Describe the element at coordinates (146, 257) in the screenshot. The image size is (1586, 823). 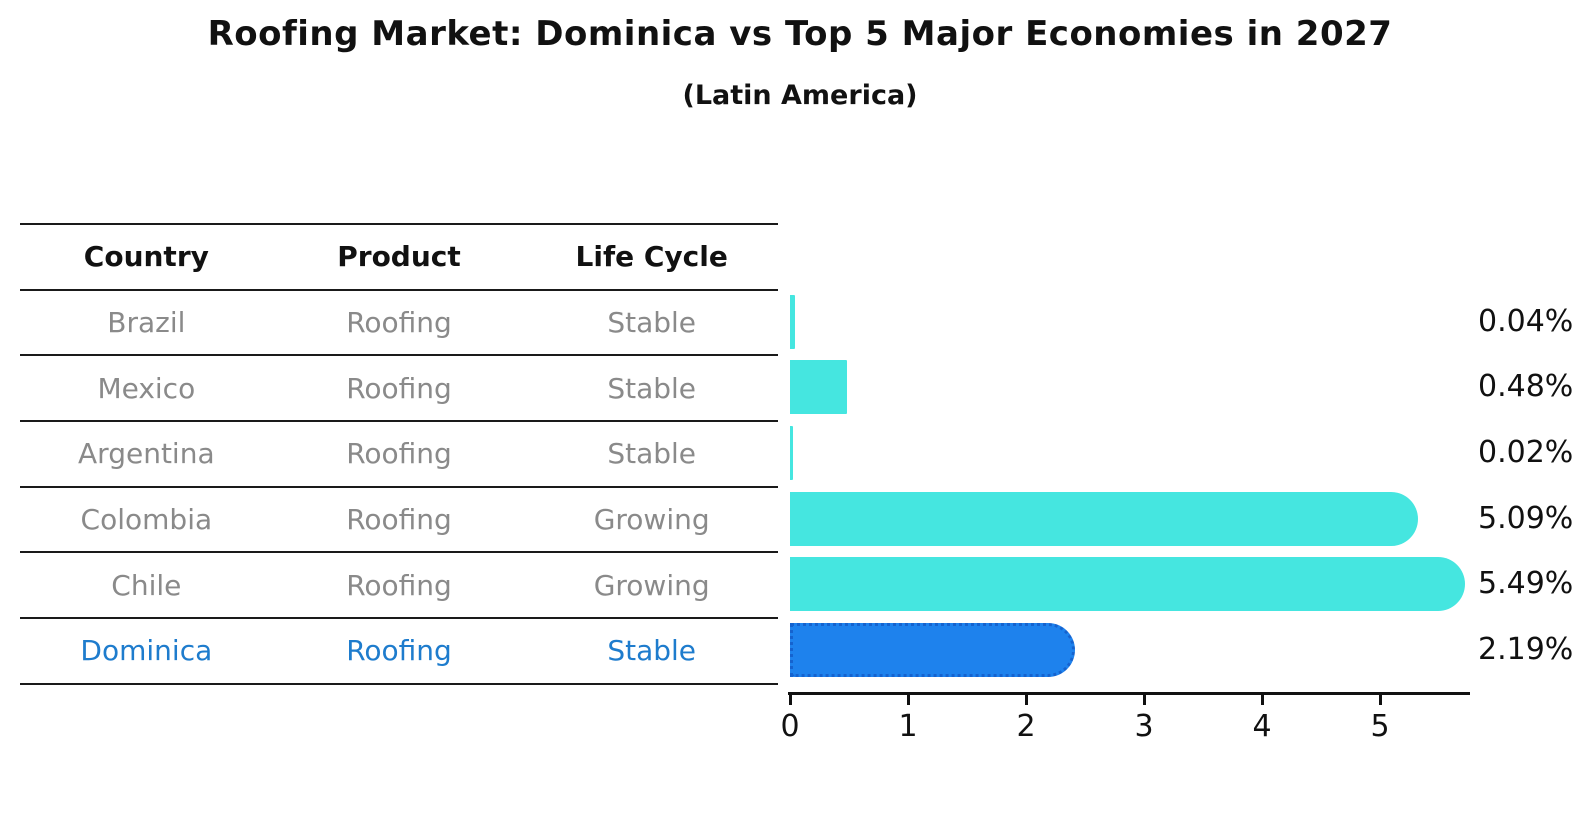
I see `column-header-country: Country` at that location.